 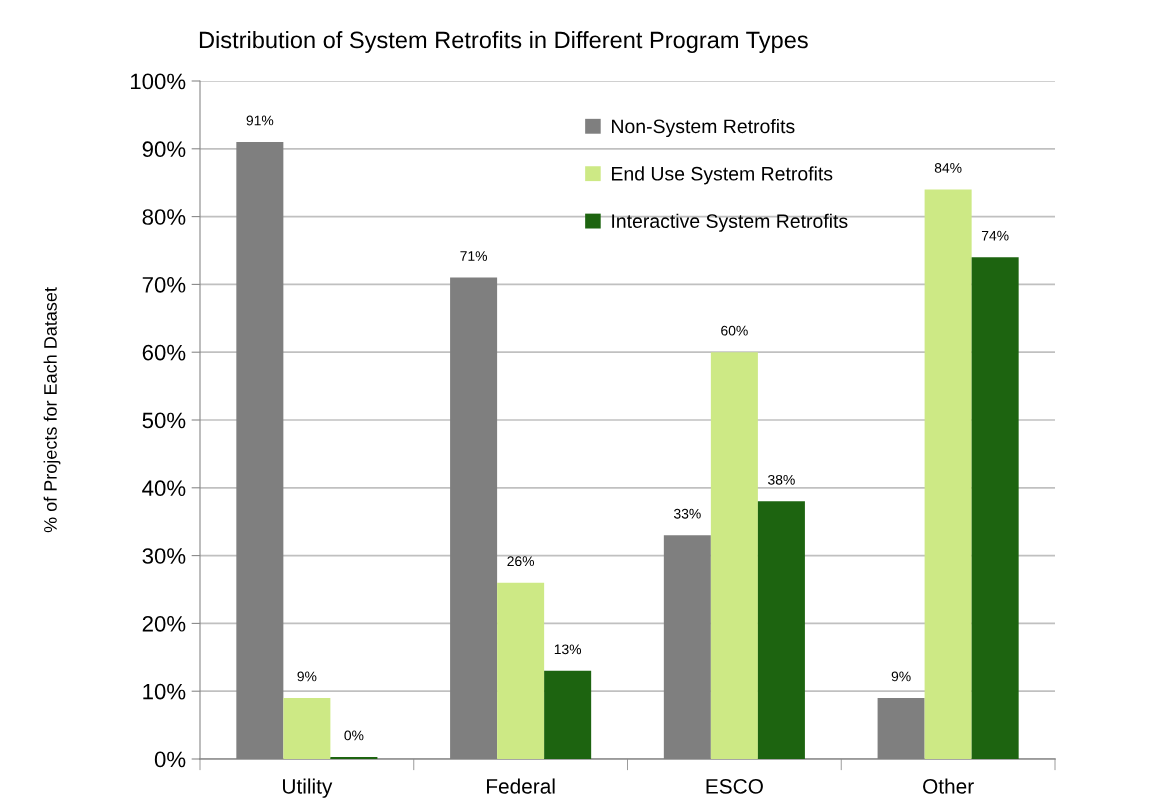 I want to click on x-tick-label: Federal, so click(x=521, y=786).